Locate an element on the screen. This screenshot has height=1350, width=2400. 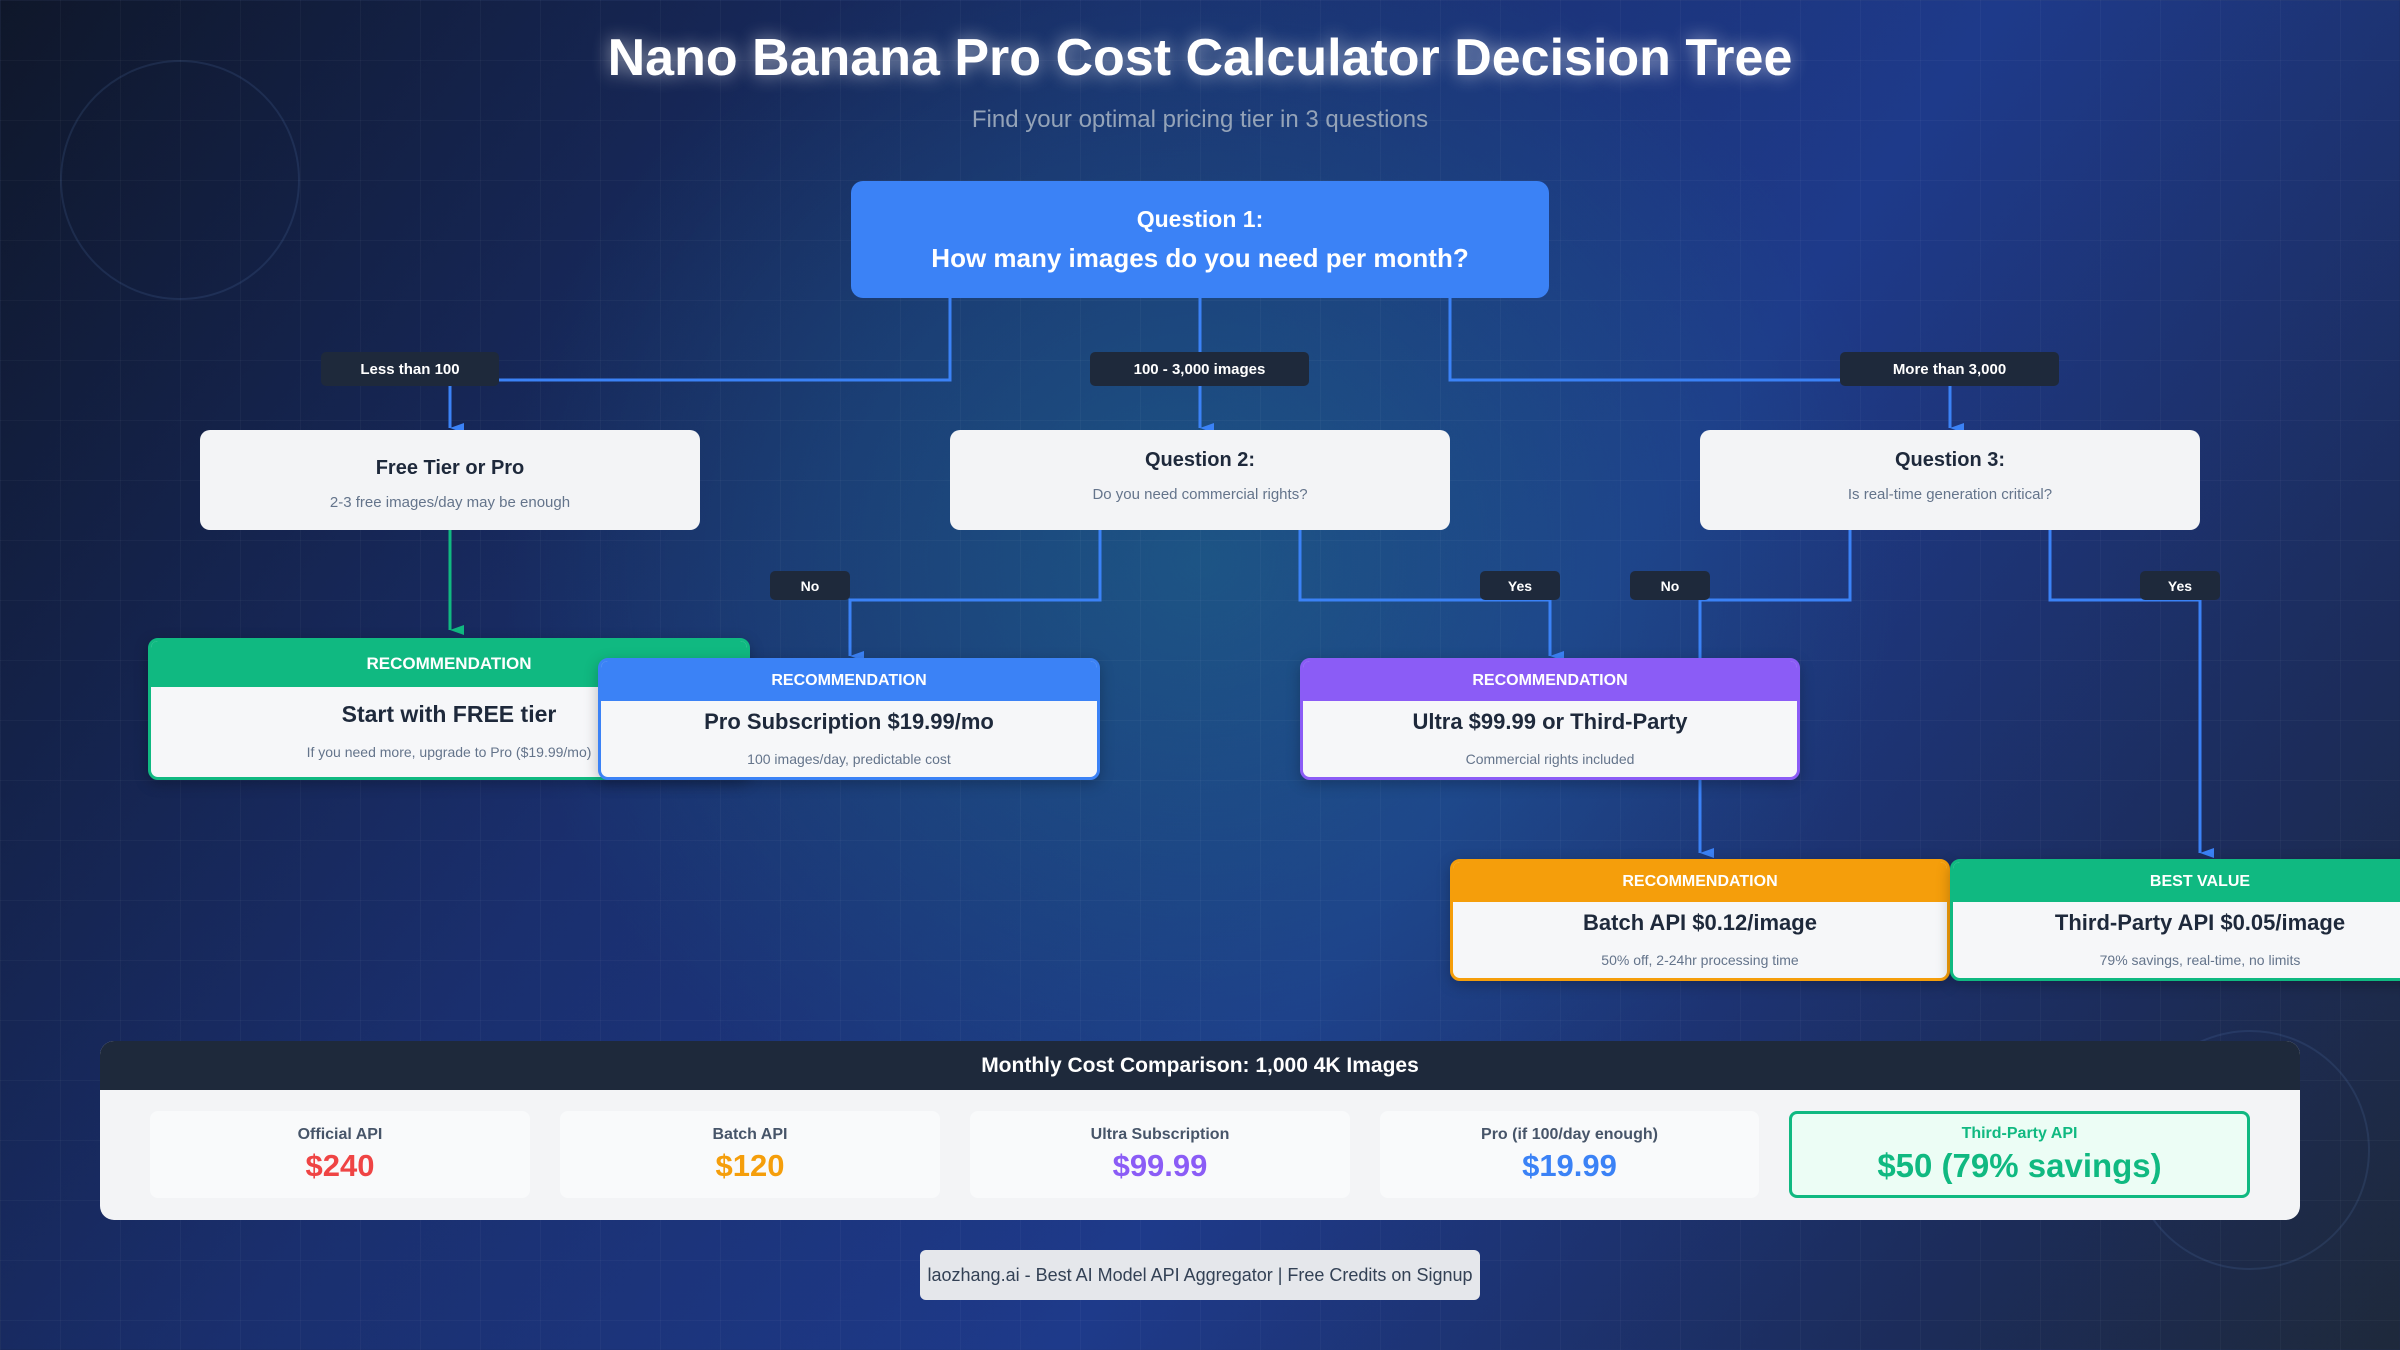
branch-label-q3-no: No is located at coordinates (1670, 585).